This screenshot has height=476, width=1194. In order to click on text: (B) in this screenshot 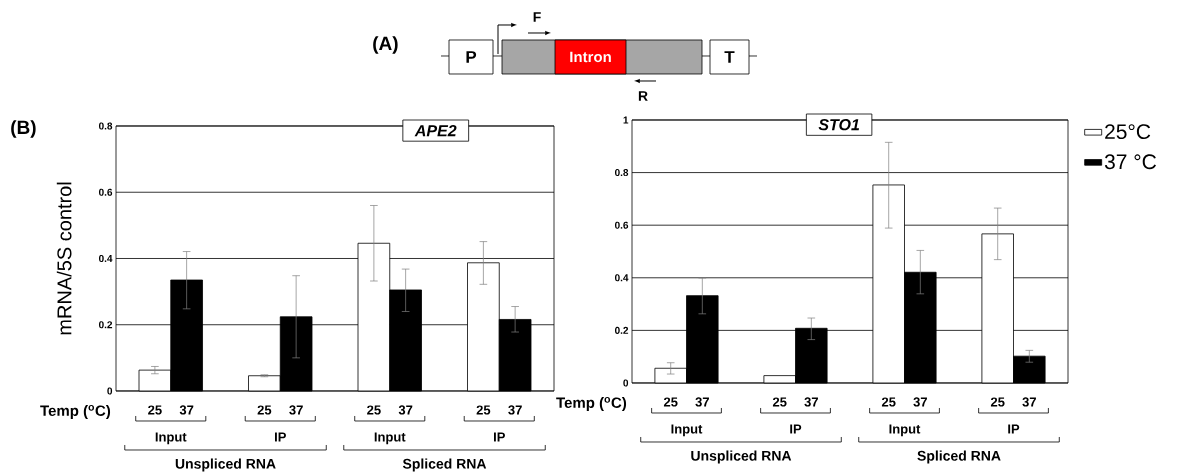, I will do `click(23, 129)`.